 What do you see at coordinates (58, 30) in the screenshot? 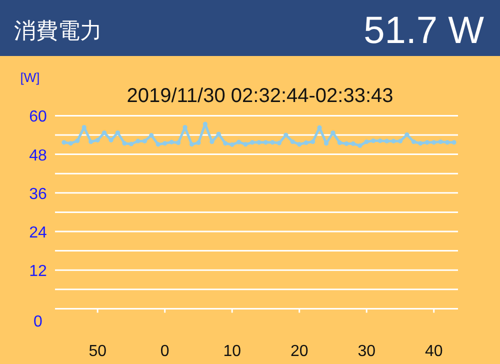
I see `title: 消費電力` at bounding box center [58, 30].